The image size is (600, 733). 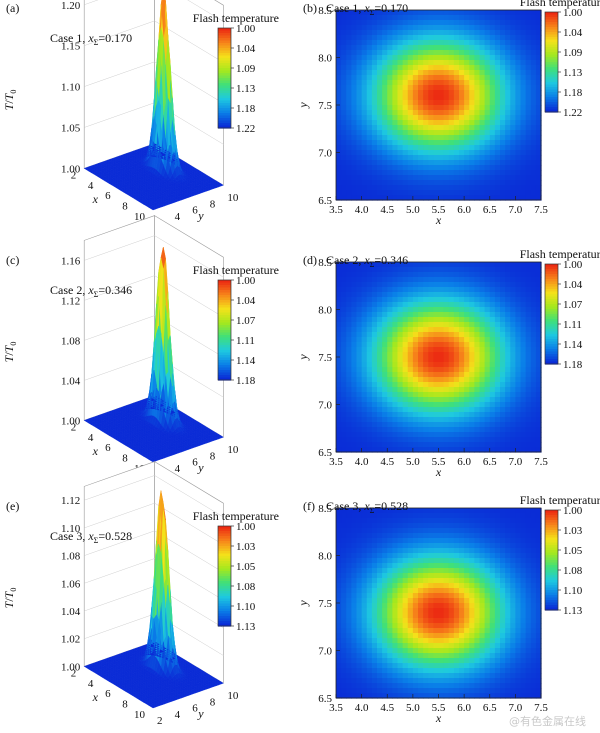 What do you see at coordinates (74, 175) in the screenshot?
I see `panel-a-xtick-label: 2` at bounding box center [74, 175].